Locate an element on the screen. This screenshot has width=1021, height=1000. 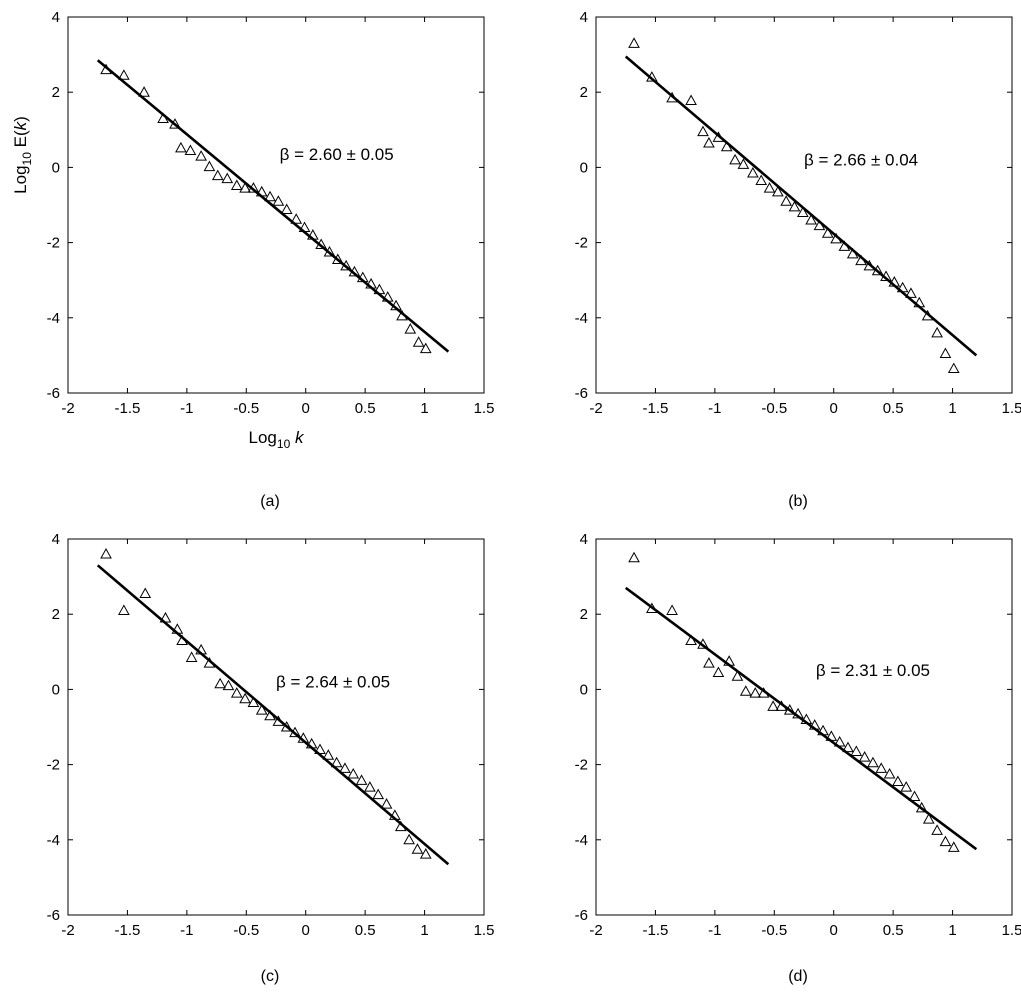
panel-label: (c) is located at coordinates (270, 976).